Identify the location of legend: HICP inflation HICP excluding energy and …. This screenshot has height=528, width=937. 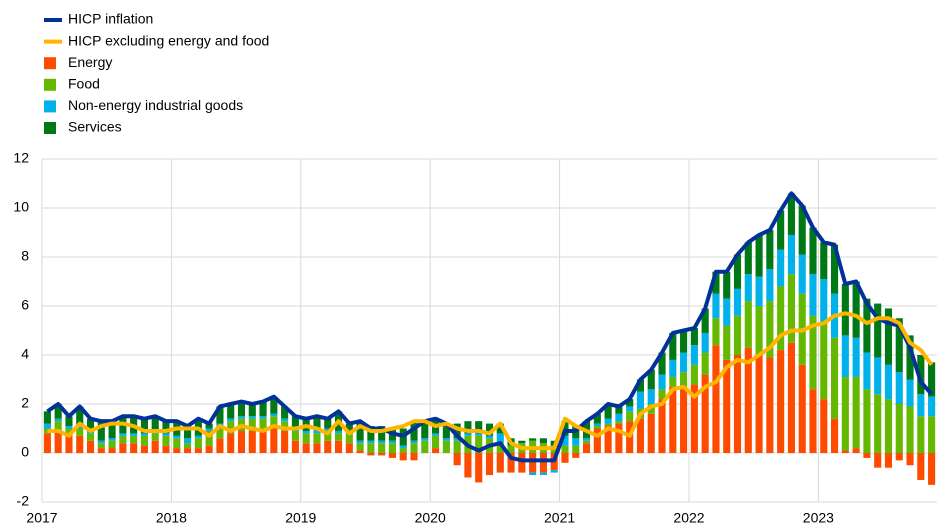
(156, 73).